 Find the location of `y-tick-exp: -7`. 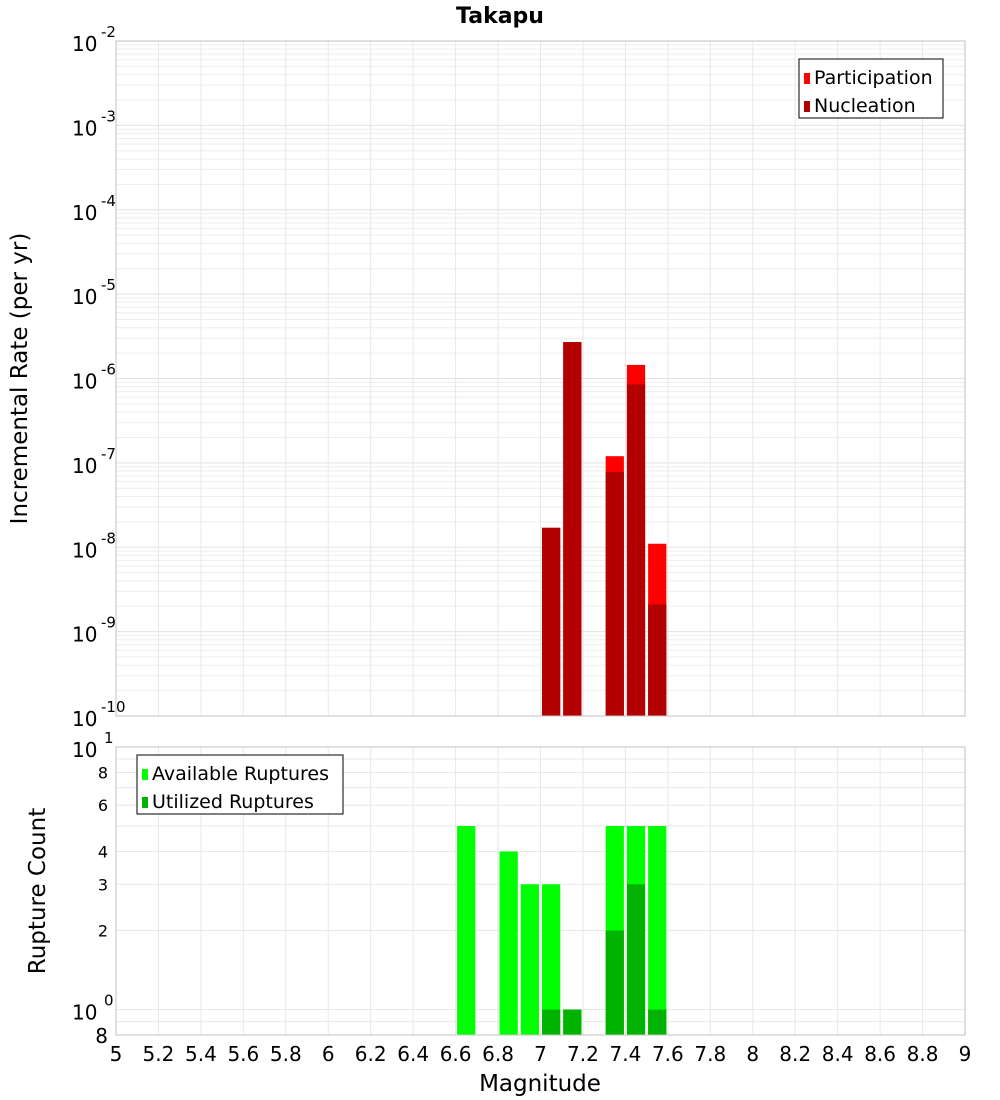

y-tick-exp: -7 is located at coordinates (108, 454).